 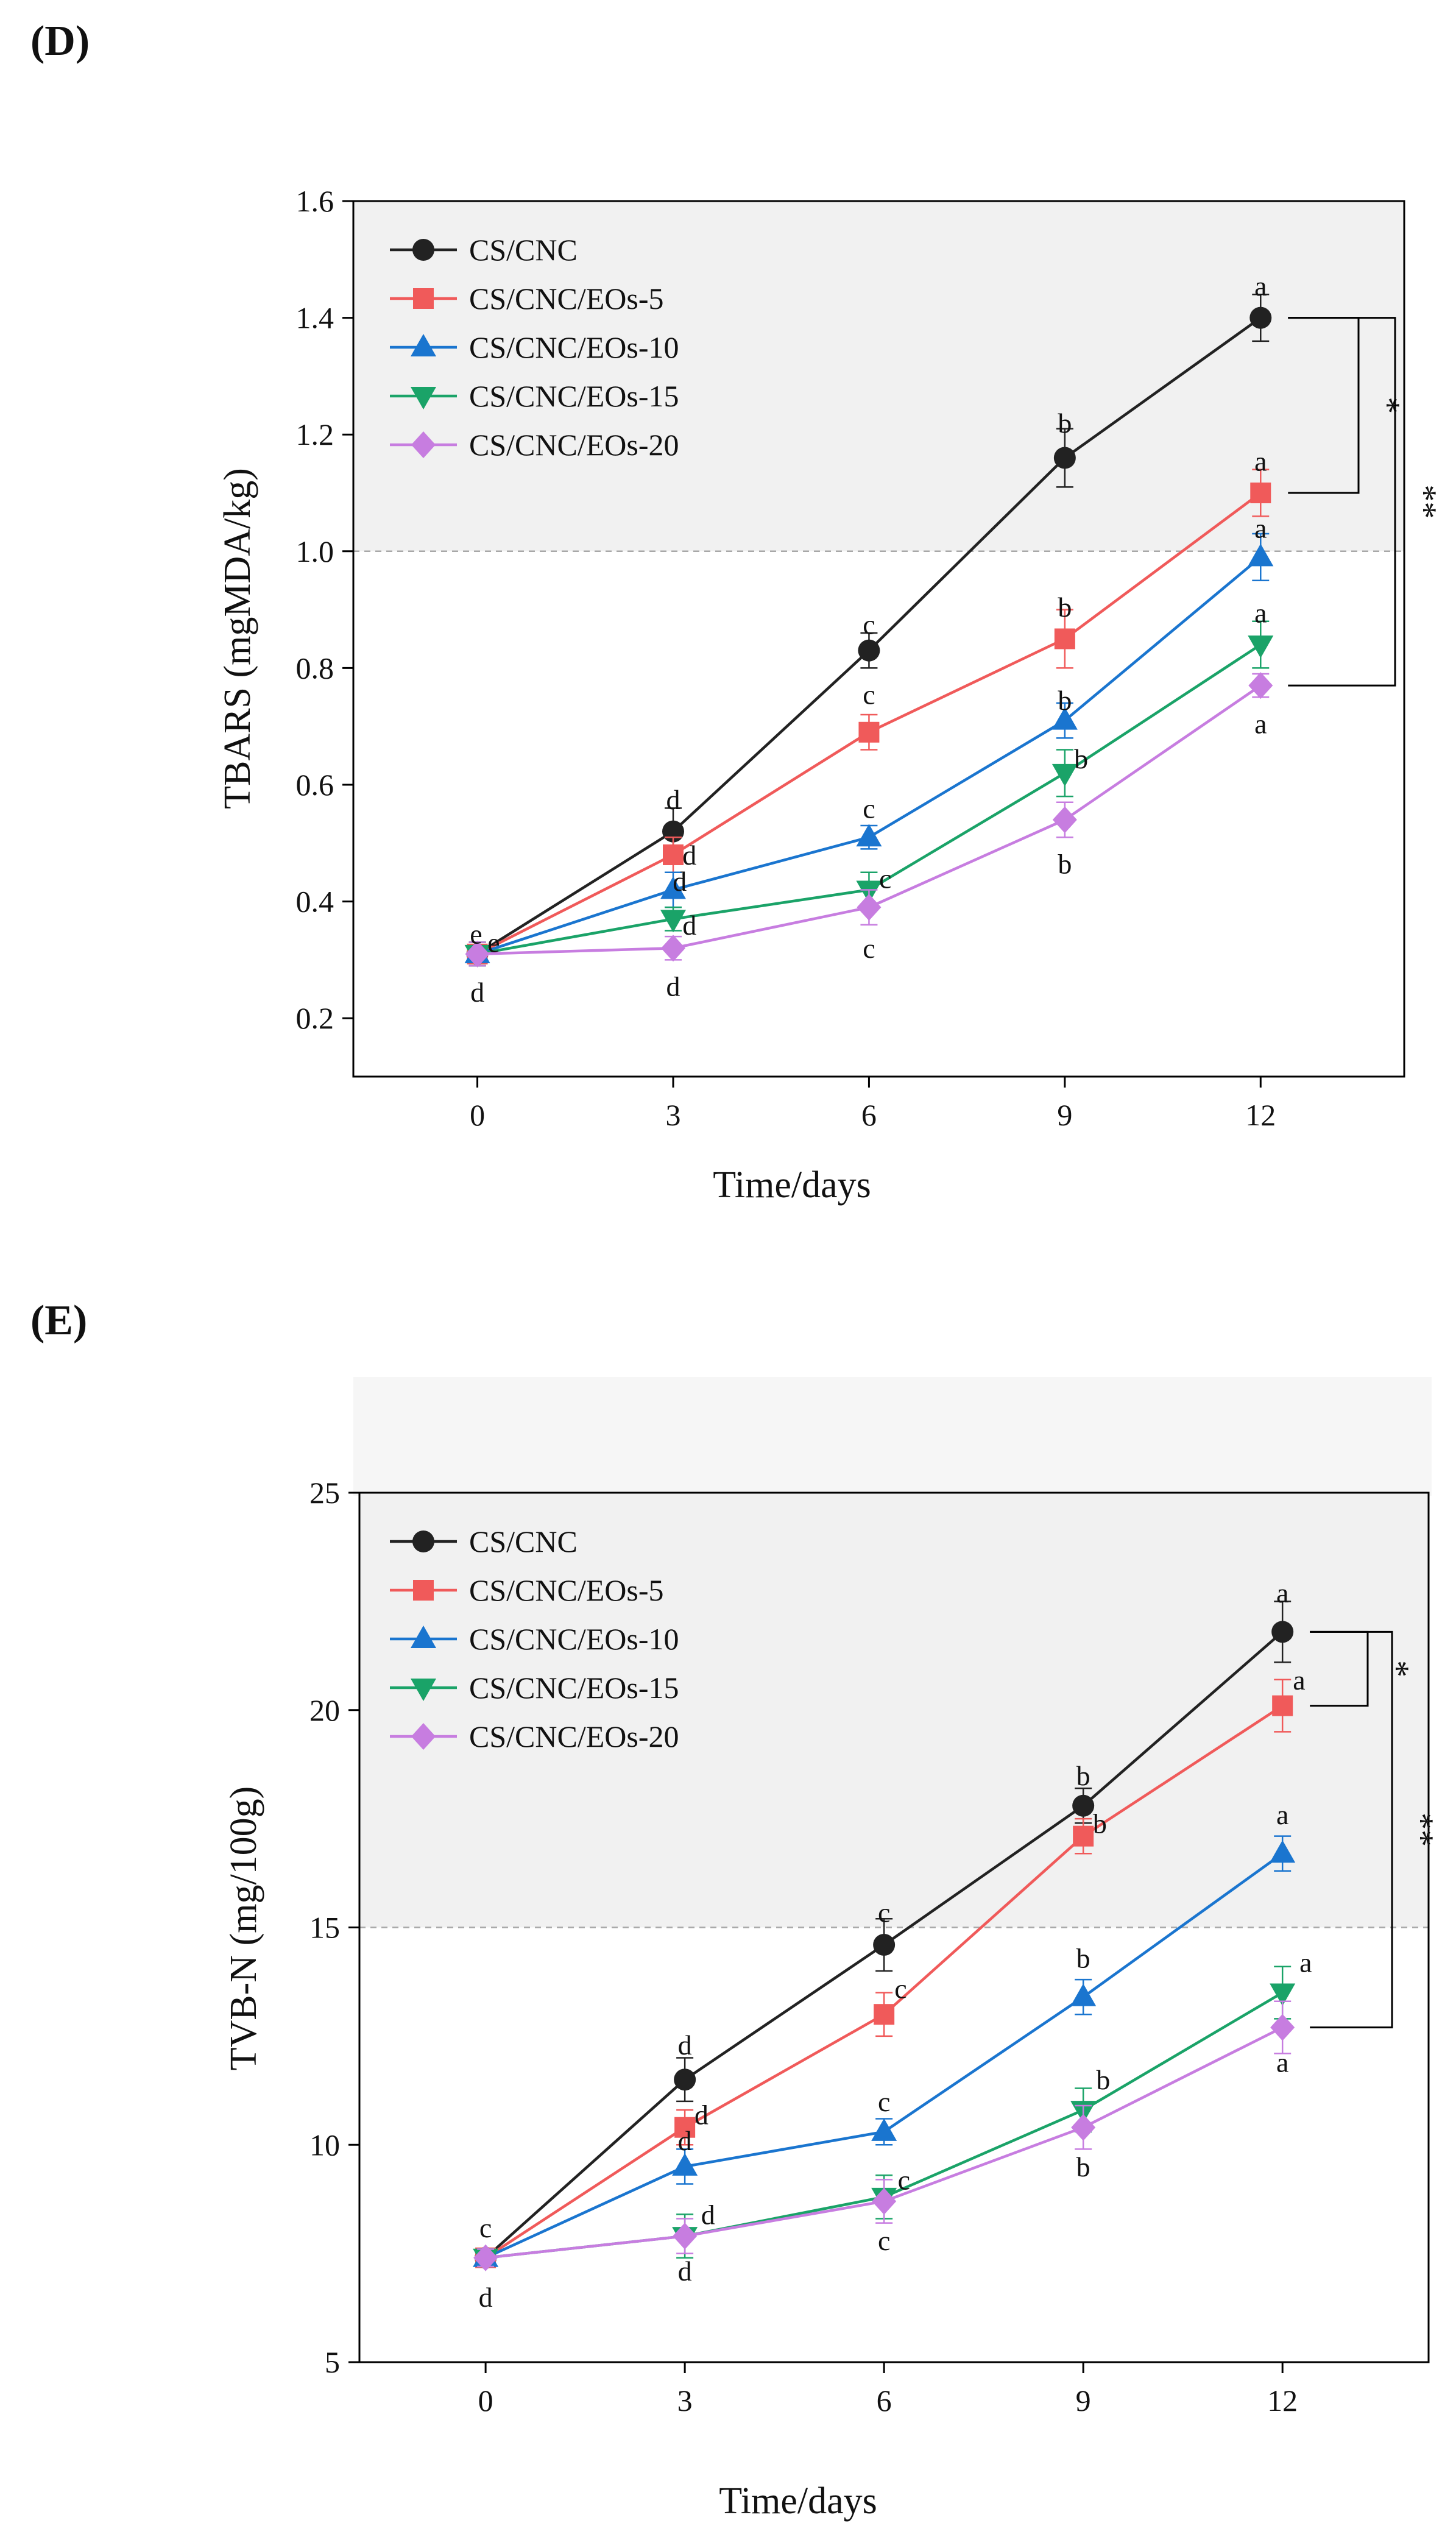 I want to click on panel-e-x-tick-label: 6, so click(x=884, y=2400).